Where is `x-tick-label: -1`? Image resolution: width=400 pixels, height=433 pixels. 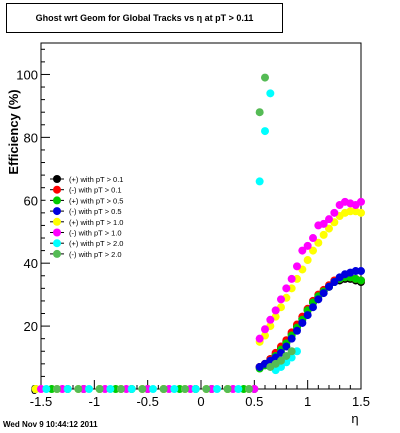
x-tick-label: -1 is located at coordinates (95, 401).